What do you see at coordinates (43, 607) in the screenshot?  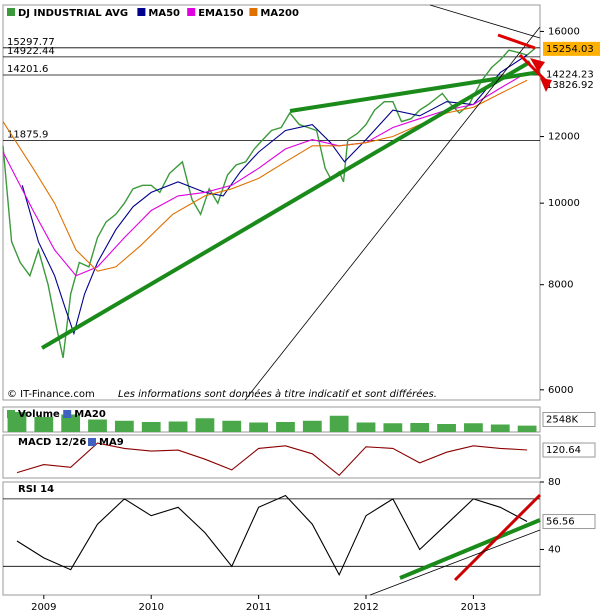 I see `x-tick-label: 2009` at bounding box center [43, 607].